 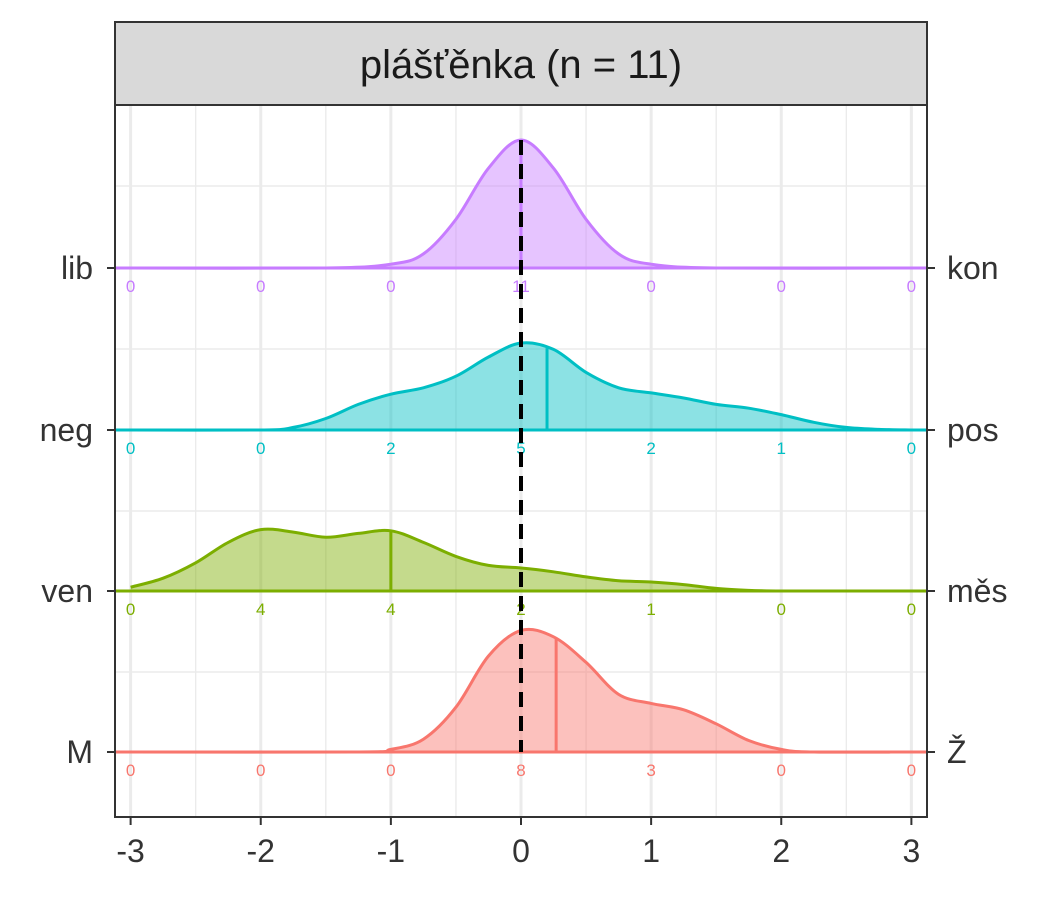 I want to click on x-tick-label: 2, so click(x=781, y=851).